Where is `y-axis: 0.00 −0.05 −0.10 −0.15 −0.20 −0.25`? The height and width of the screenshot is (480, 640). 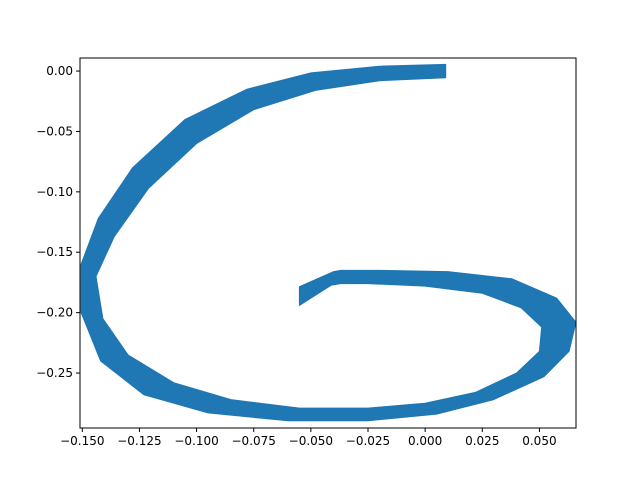
y-axis: 0.00 −0.05 −0.10 −0.15 −0.20 −0.25 is located at coordinates (58, 222).